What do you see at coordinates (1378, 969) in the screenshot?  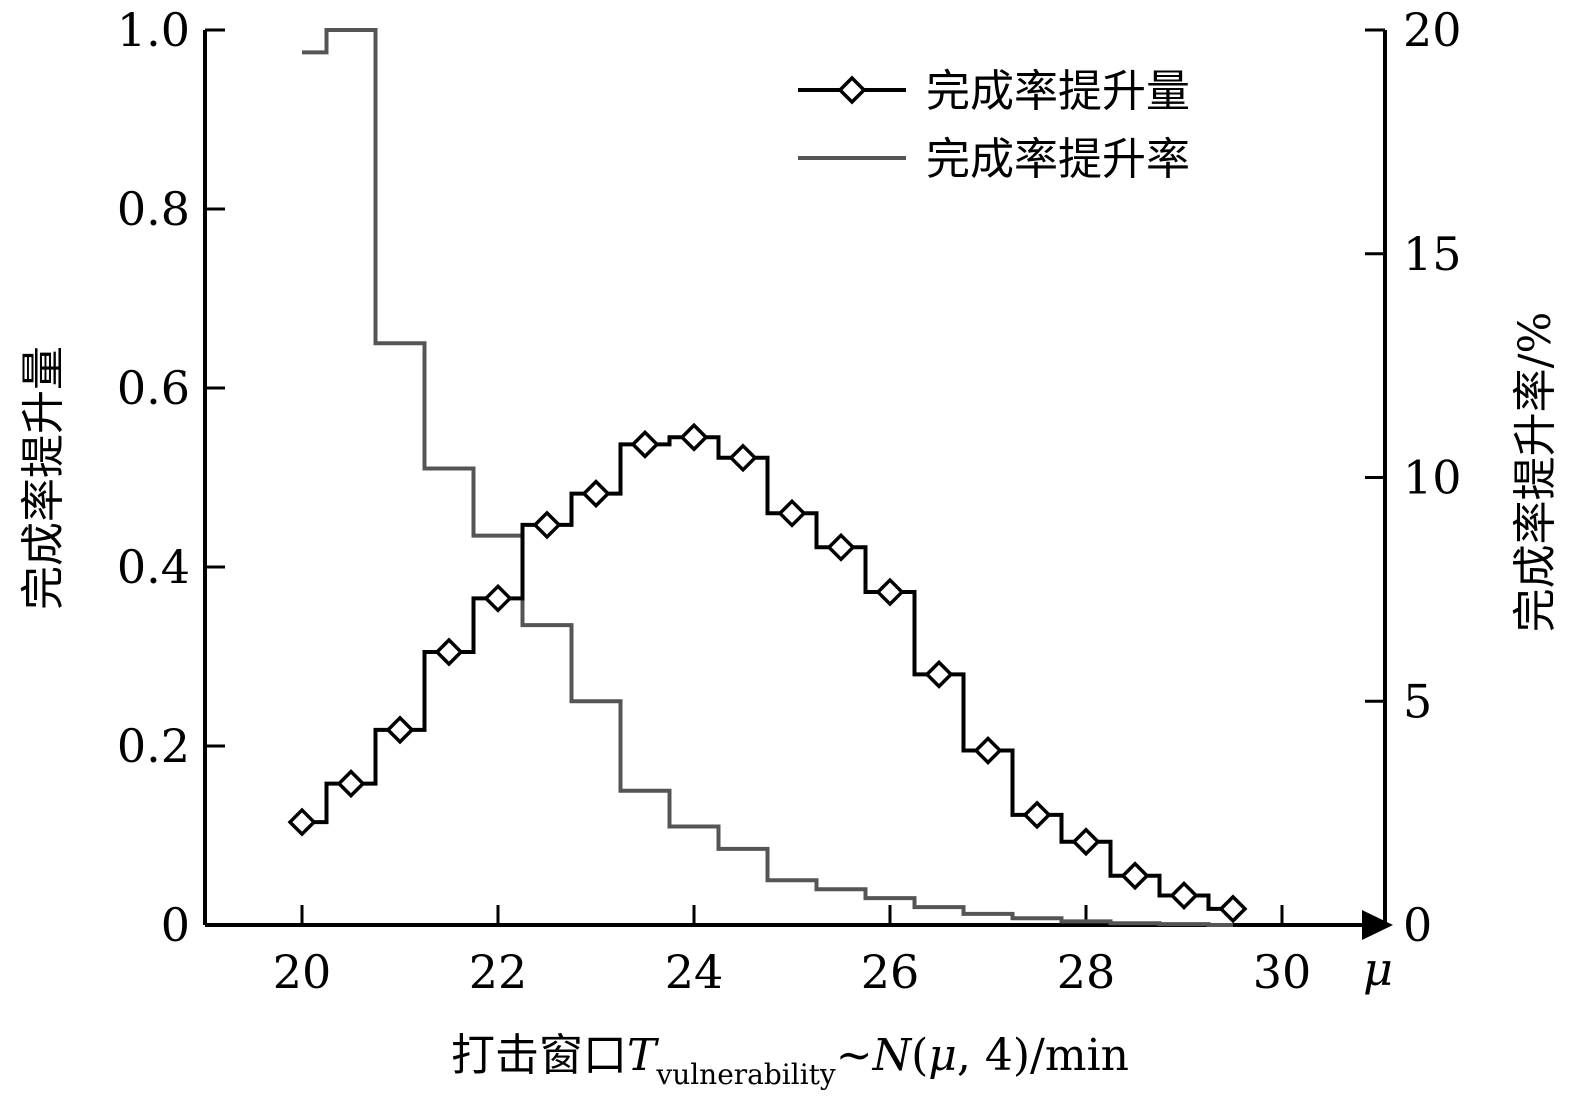 I see `x-axis-symbol: μ` at bounding box center [1378, 969].